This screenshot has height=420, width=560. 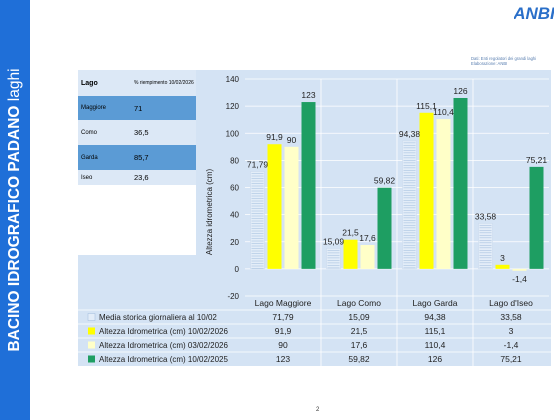 I want to click on data-label: 75,21, so click(x=537, y=160).